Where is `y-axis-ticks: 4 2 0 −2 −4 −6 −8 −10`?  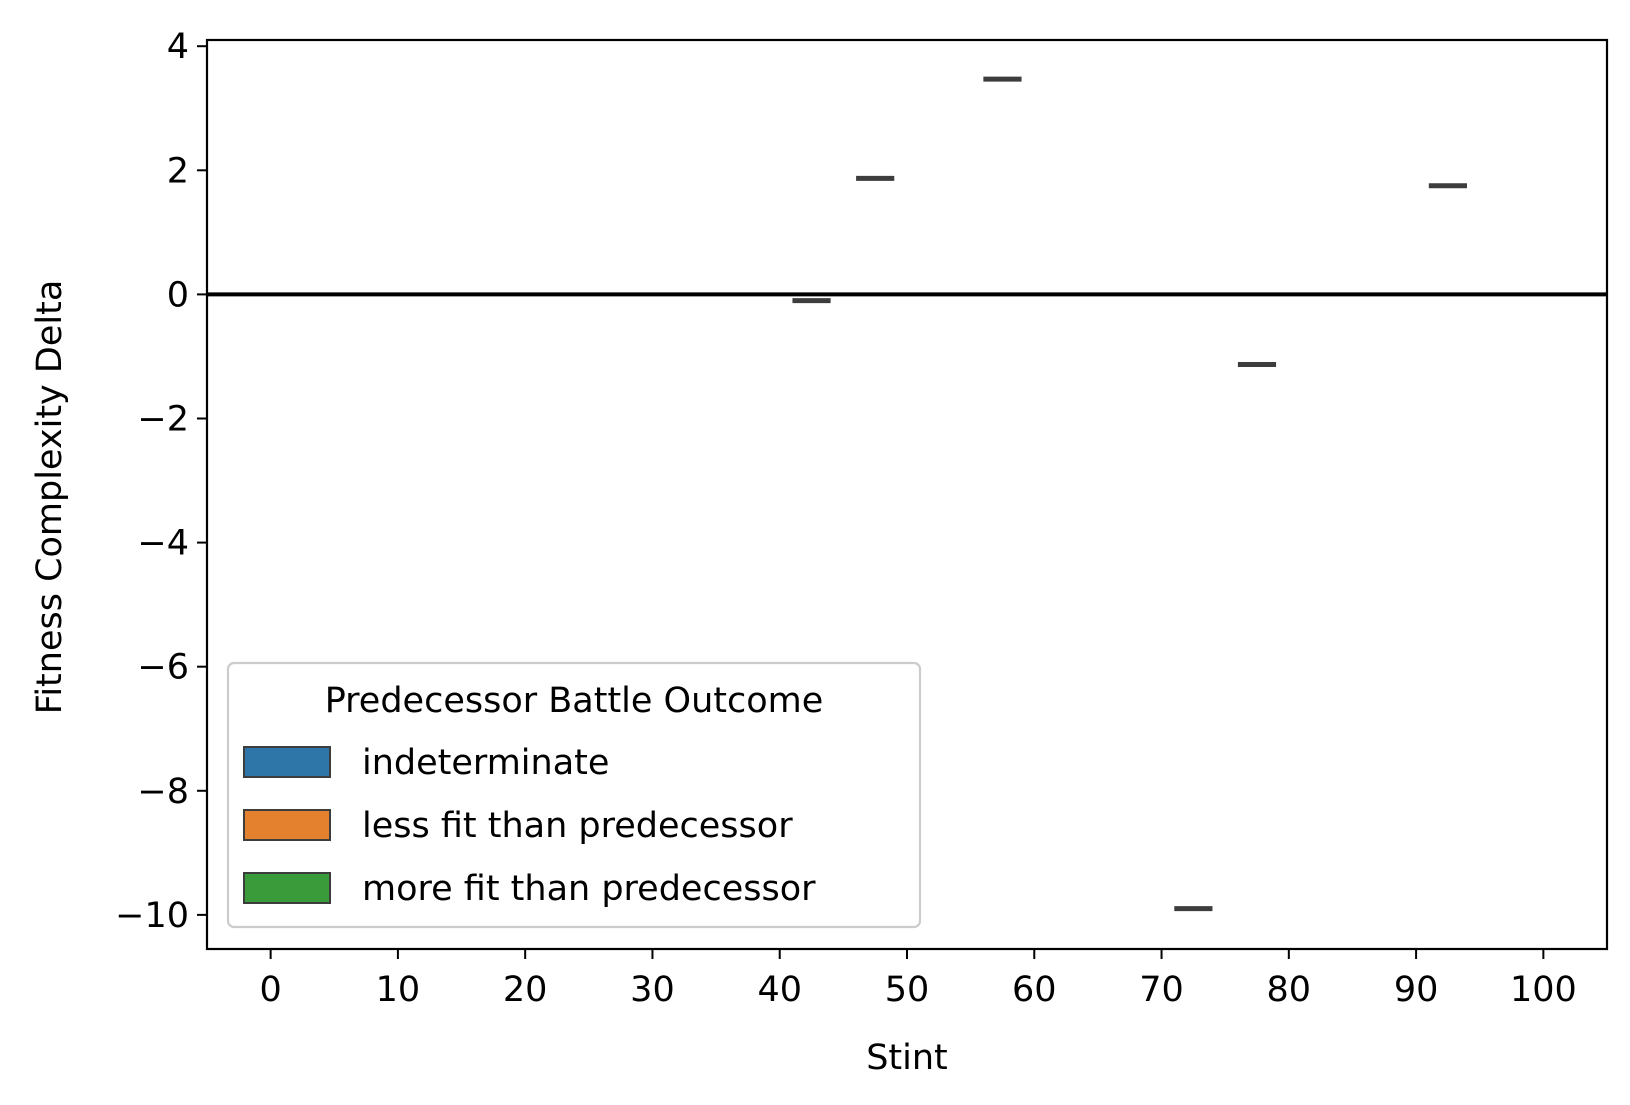
y-axis-ticks: 4 2 0 −2 −4 −6 −8 −10 is located at coordinates (161, 481).